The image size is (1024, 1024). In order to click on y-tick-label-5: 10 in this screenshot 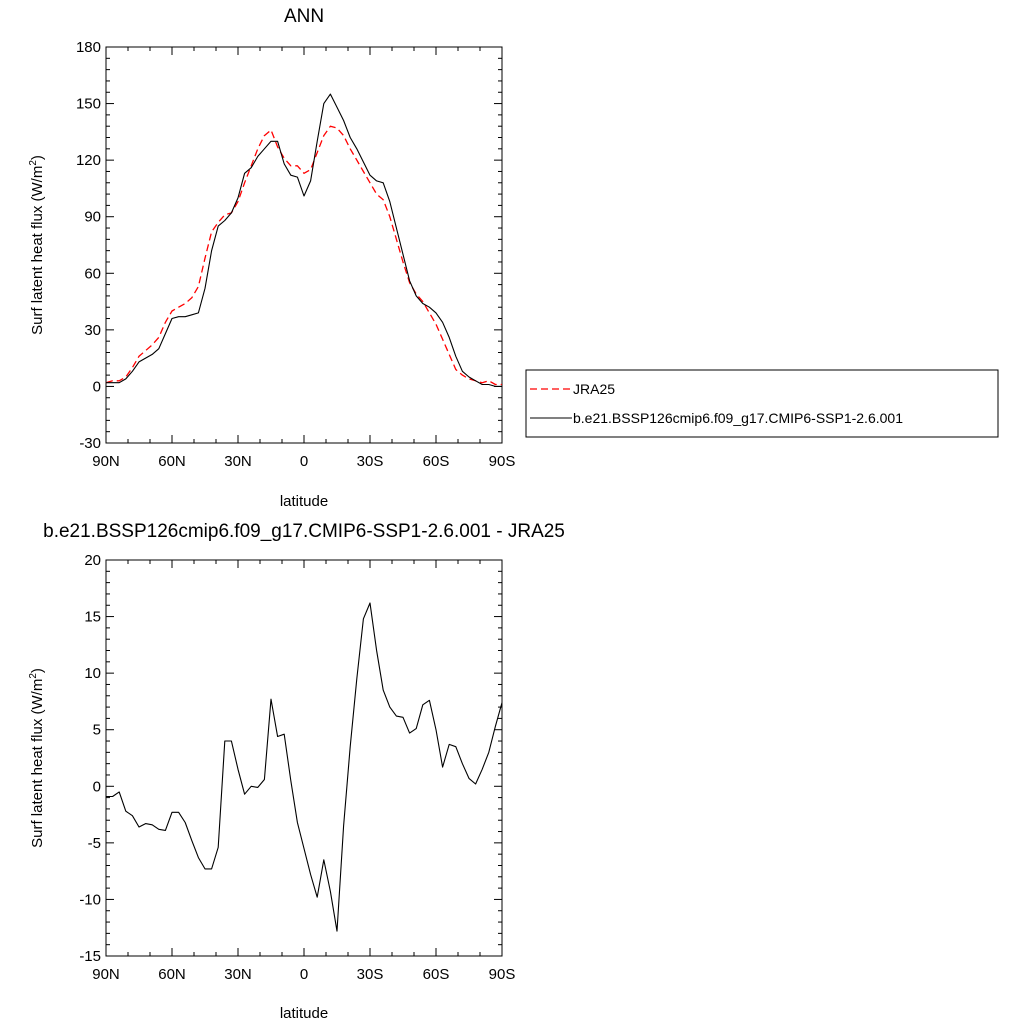, I will do `click(92, 673)`.